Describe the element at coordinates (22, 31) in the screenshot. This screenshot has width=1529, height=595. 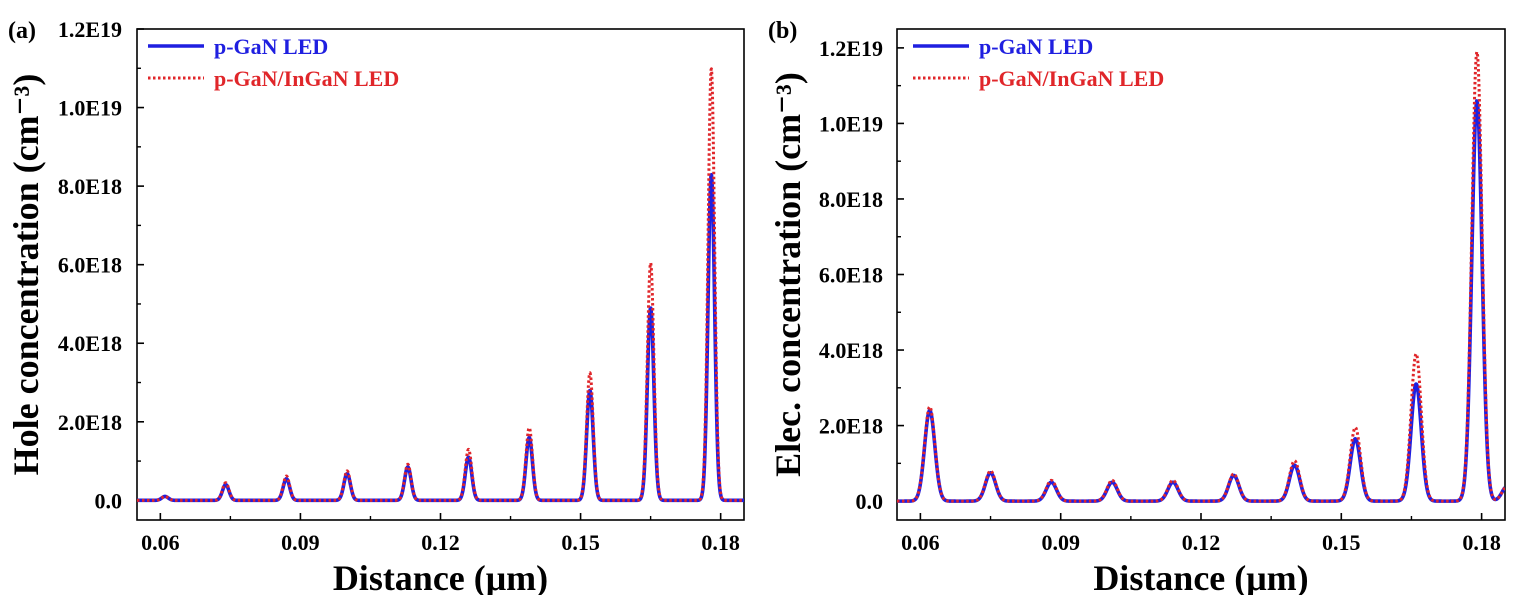
I see `panel-label: (a)` at that location.